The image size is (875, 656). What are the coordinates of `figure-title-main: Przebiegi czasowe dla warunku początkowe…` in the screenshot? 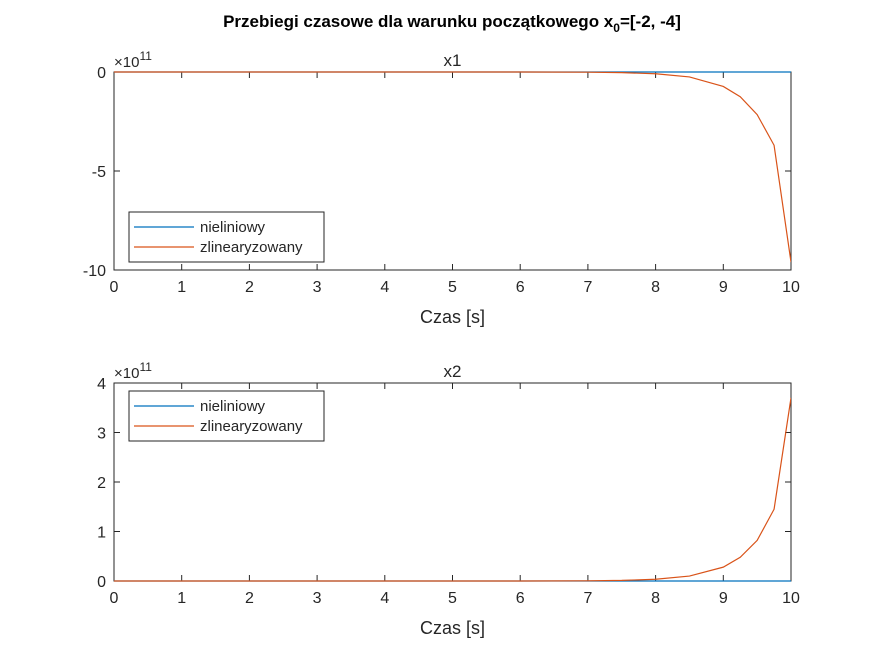 It's located at (418, 21).